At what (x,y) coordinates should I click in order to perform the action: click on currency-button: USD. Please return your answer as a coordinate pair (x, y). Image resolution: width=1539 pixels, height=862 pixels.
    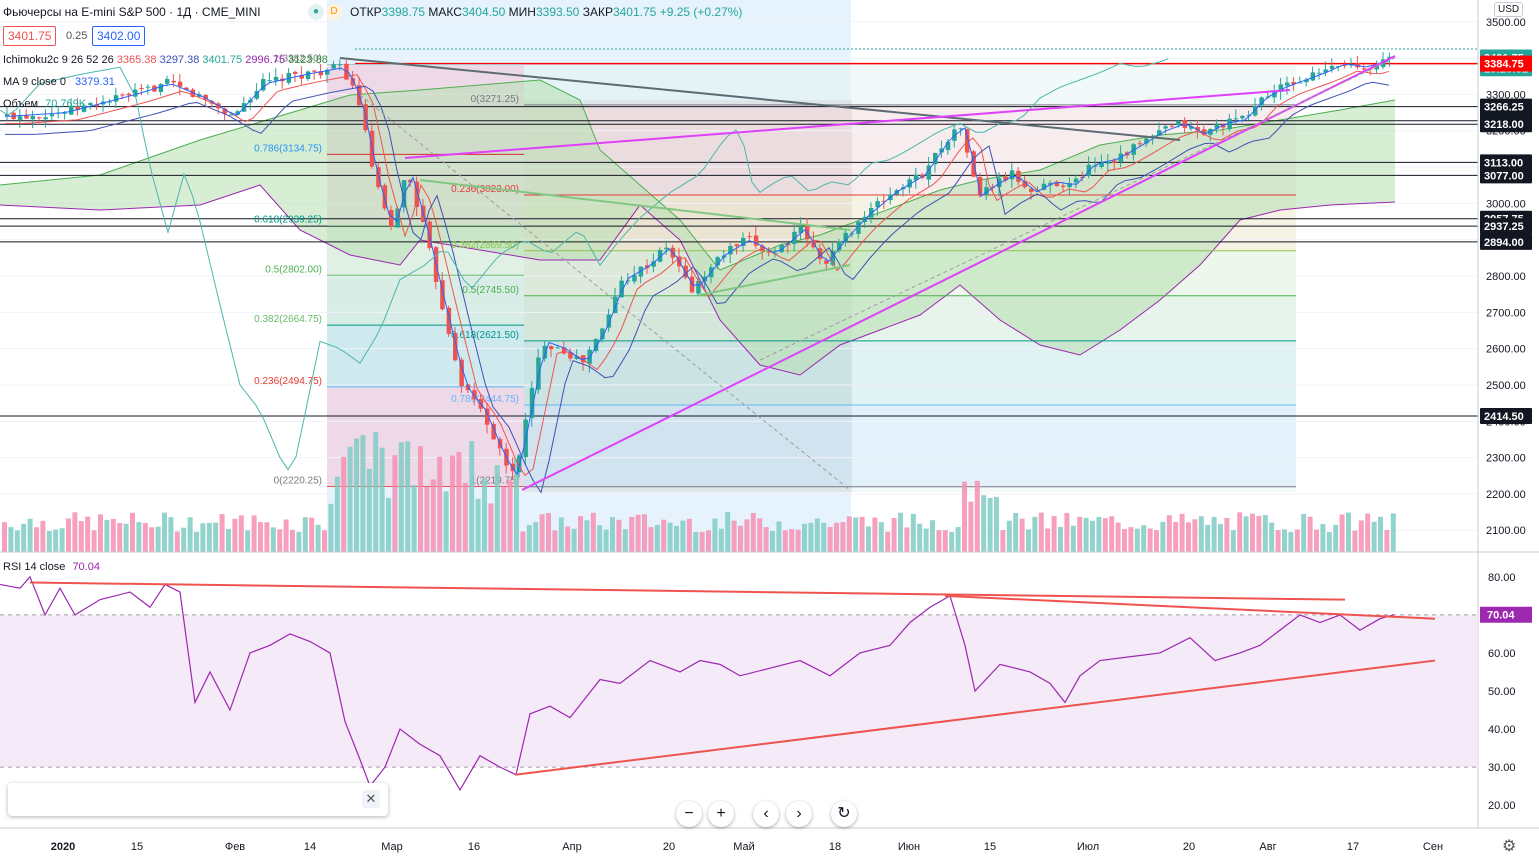
    Looking at the image, I should click on (1509, 9).